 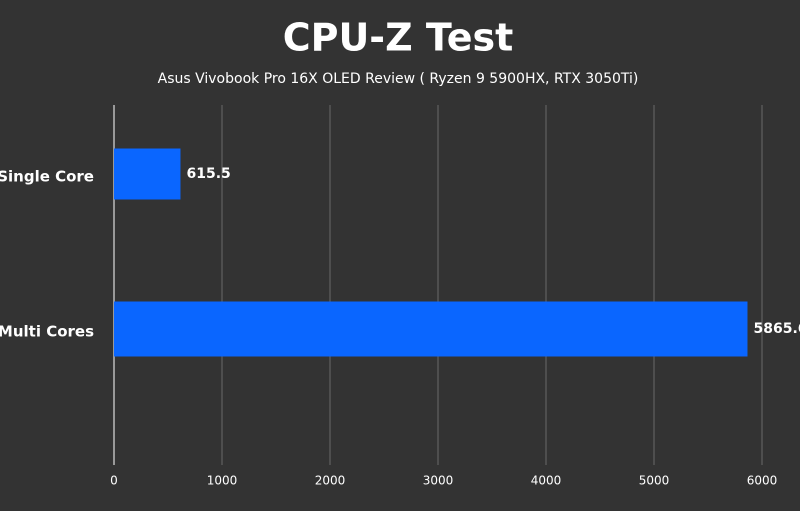 What do you see at coordinates (654, 481) in the screenshot?
I see `x-tick-label: 5000` at bounding box center [654, 481].